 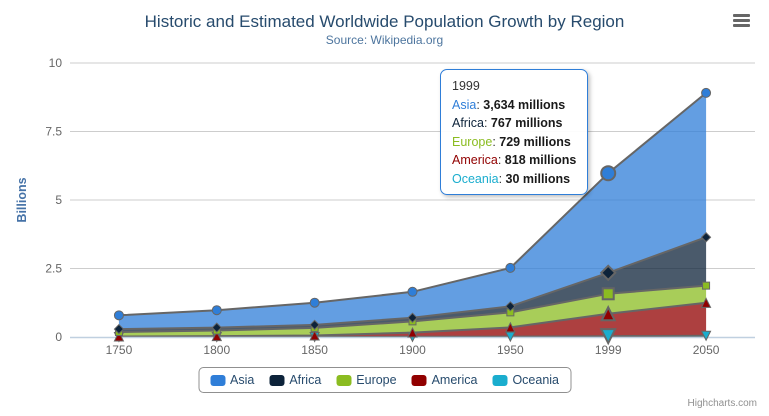 I want to click on tooltip-row-oceania: Oceania: 30 millions, so click(x=511, y=178).